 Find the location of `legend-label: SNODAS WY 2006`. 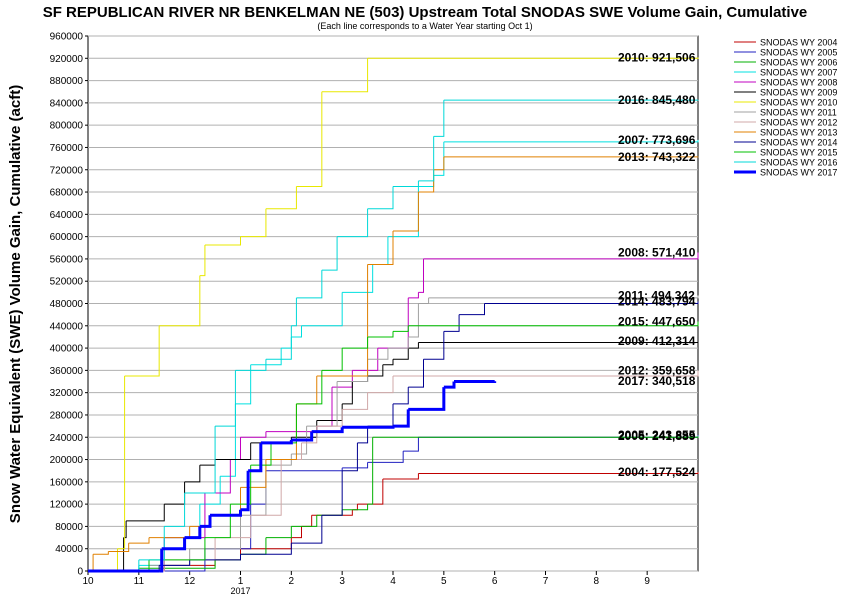

legend-label: SNODAS WY 2006 is located at coordinates (798, 63).